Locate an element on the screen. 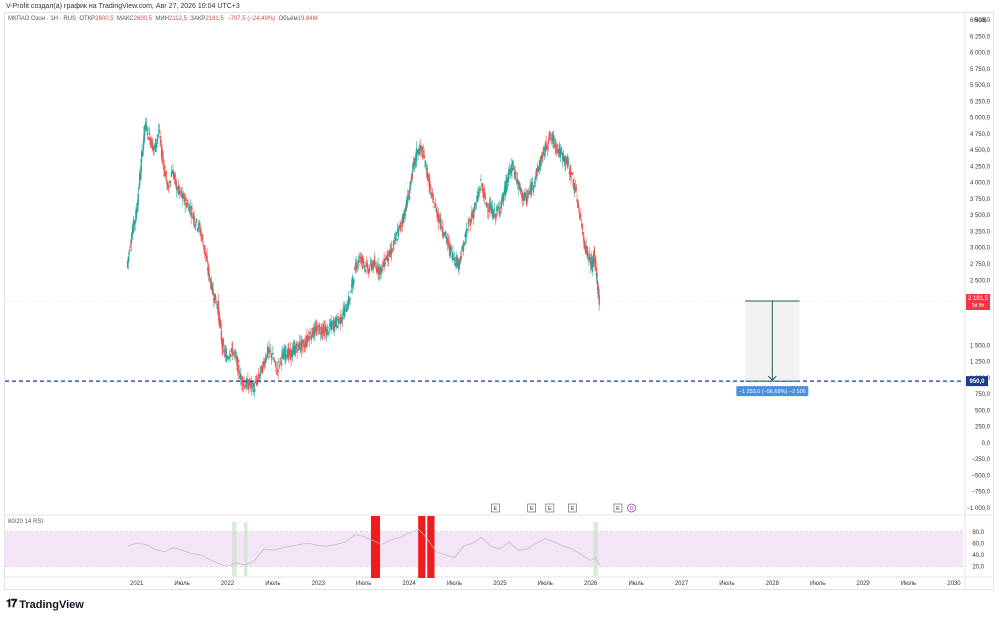 The height and width of the screenshot is (619, 1000). rsi-y-tick-label: 60,0 is located at coordinates (978, 544).